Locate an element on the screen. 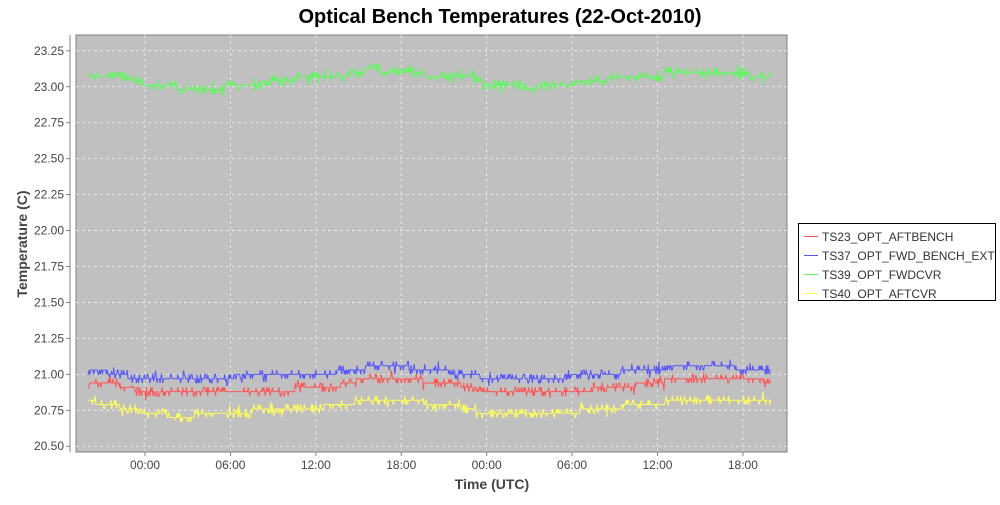 The width and height of the screenshot is (1000, 505). legend-label: TS23_OPT_AFTBENCH is located at coordinates (888, 236).